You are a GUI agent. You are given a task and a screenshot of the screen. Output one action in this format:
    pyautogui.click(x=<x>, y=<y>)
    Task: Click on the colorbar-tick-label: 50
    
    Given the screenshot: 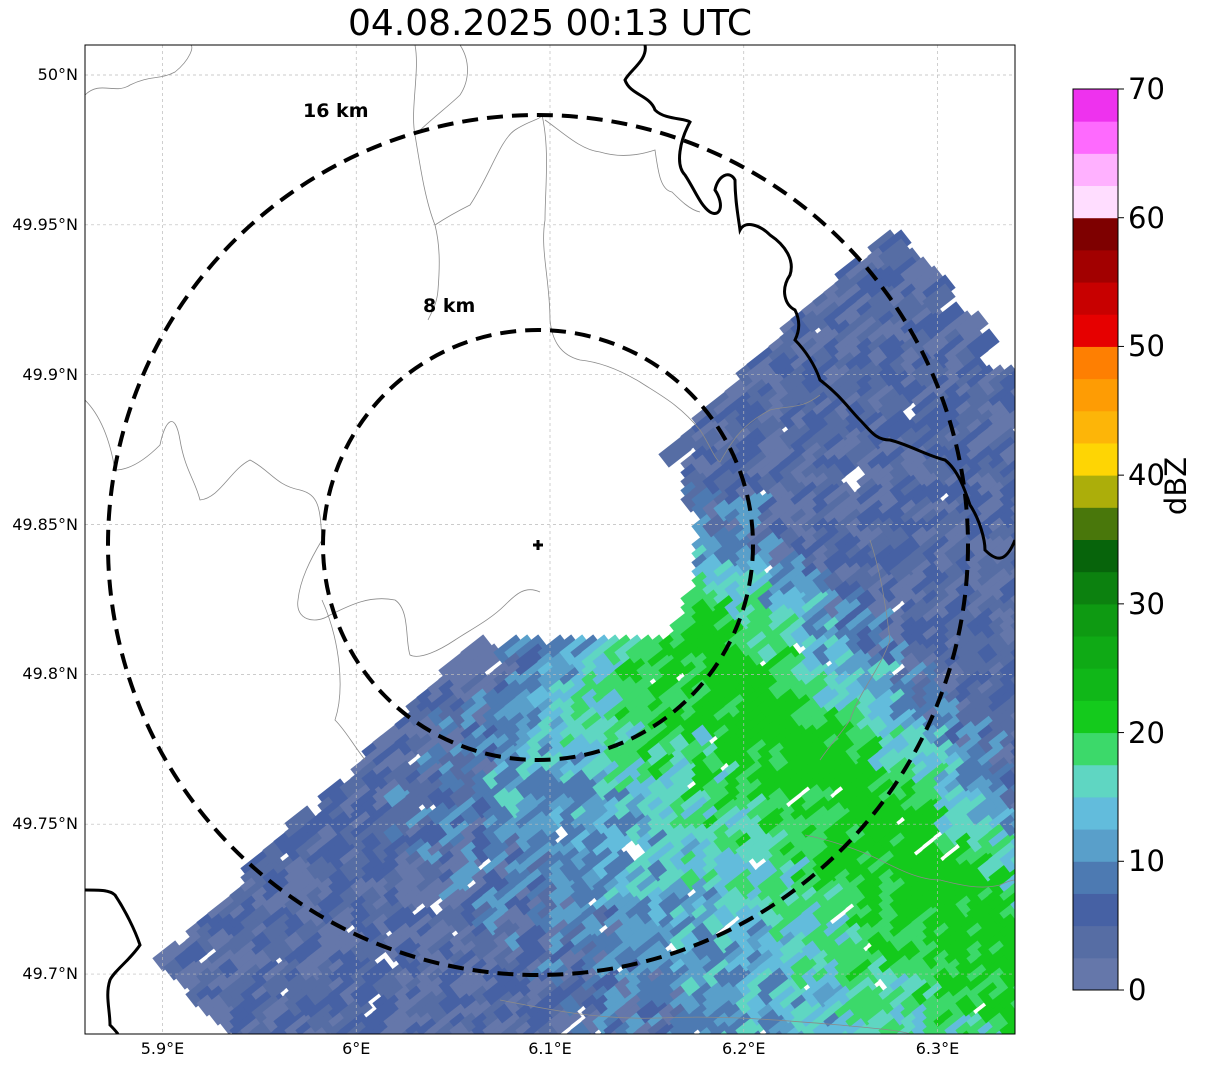 What is the action you would take?
    pyautogui.click(x=1146, y=346)
    